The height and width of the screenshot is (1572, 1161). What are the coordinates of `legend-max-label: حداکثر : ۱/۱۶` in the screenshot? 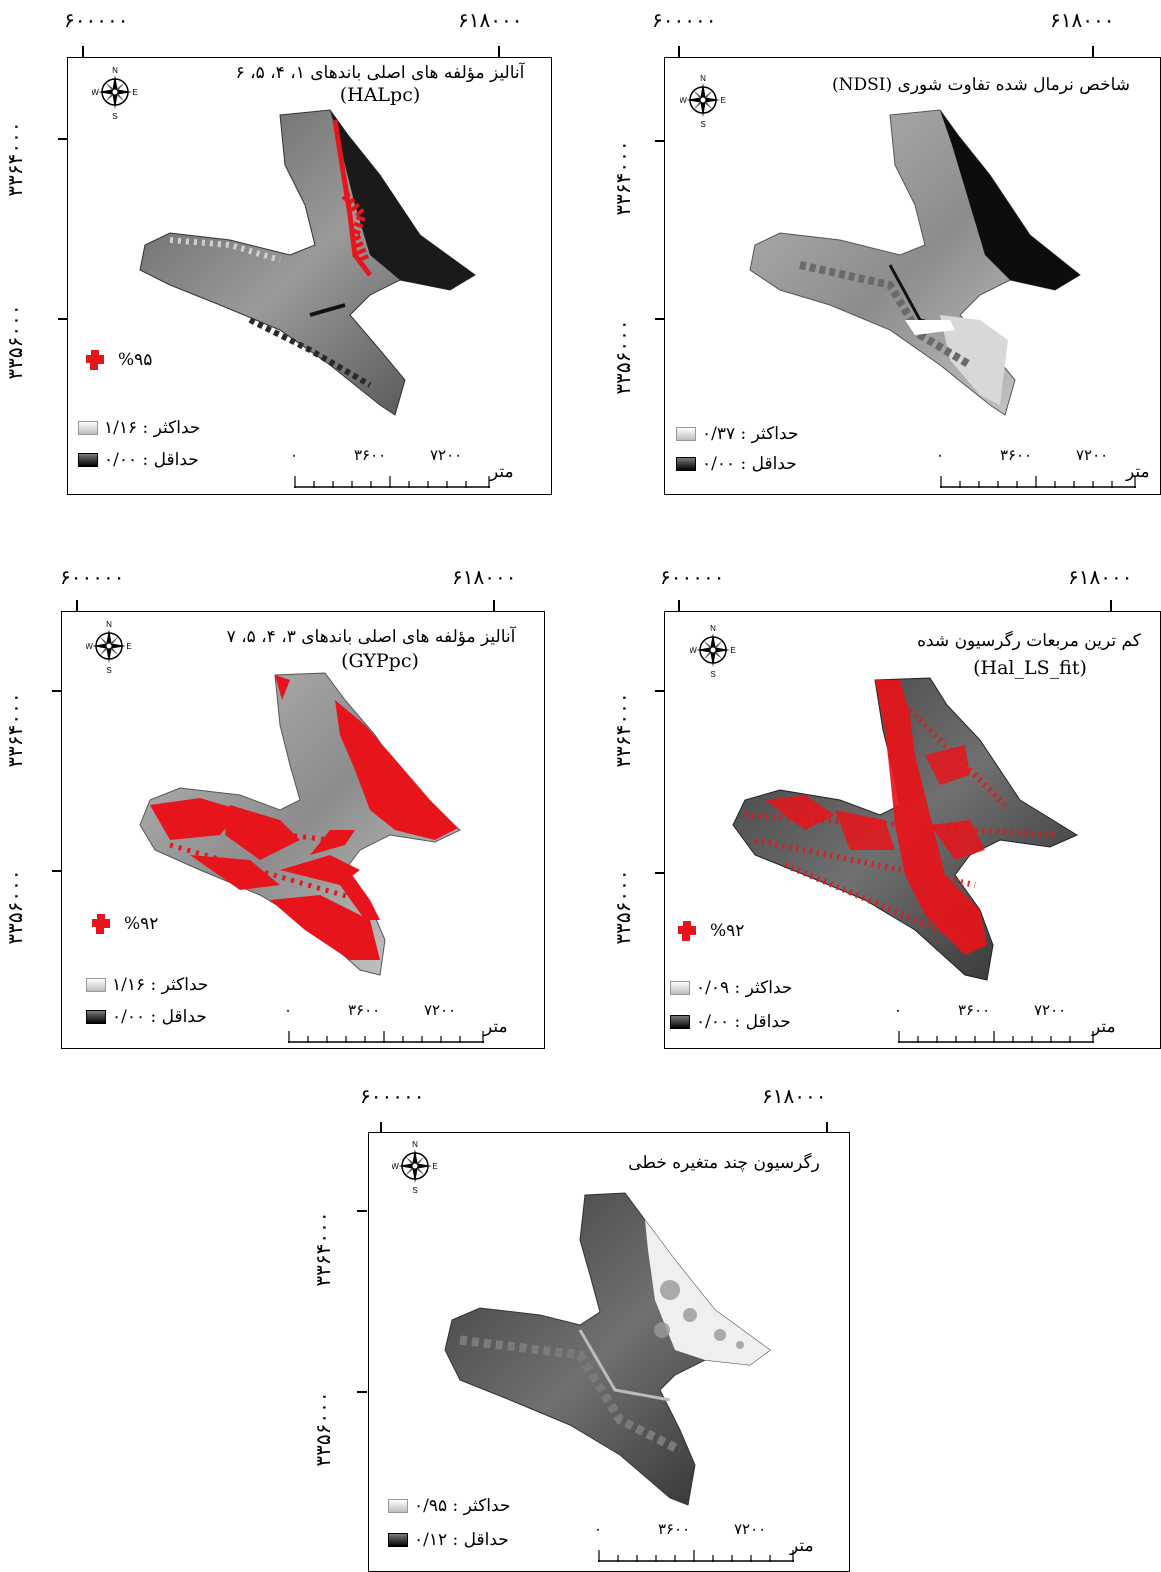 It's located at (152, 428).